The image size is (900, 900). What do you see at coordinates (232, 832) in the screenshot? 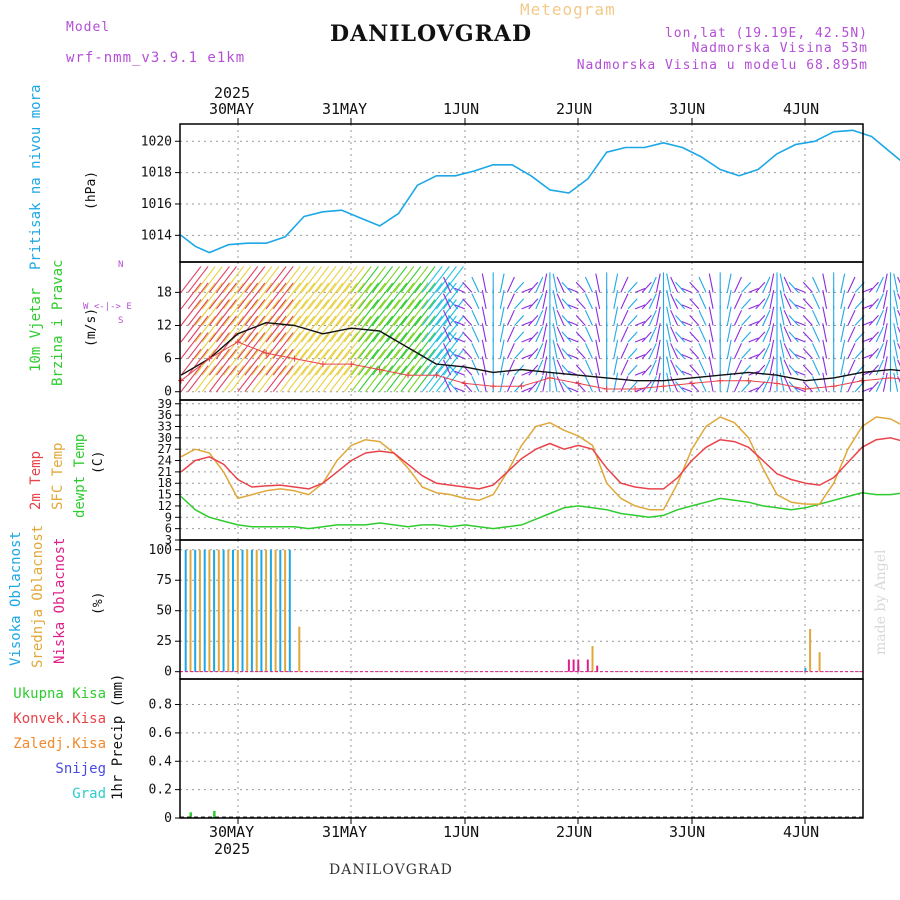
I see `bottom-day-label-0: 30MAY` at bounding box center [232, 832].